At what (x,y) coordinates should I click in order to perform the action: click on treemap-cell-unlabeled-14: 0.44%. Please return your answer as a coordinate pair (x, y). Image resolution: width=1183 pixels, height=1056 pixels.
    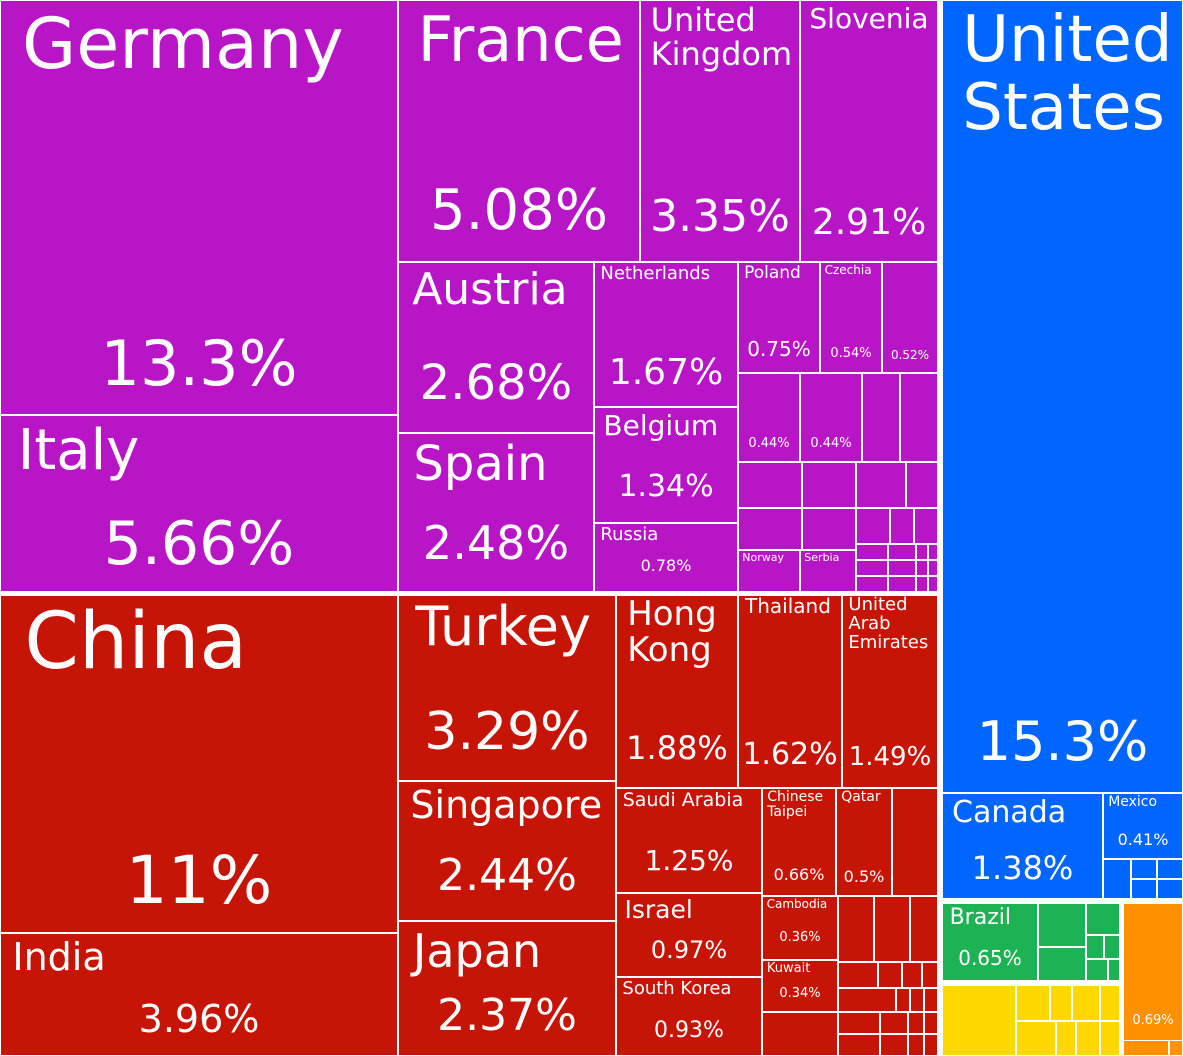
    Looking at the image, I should click on (831, 417).